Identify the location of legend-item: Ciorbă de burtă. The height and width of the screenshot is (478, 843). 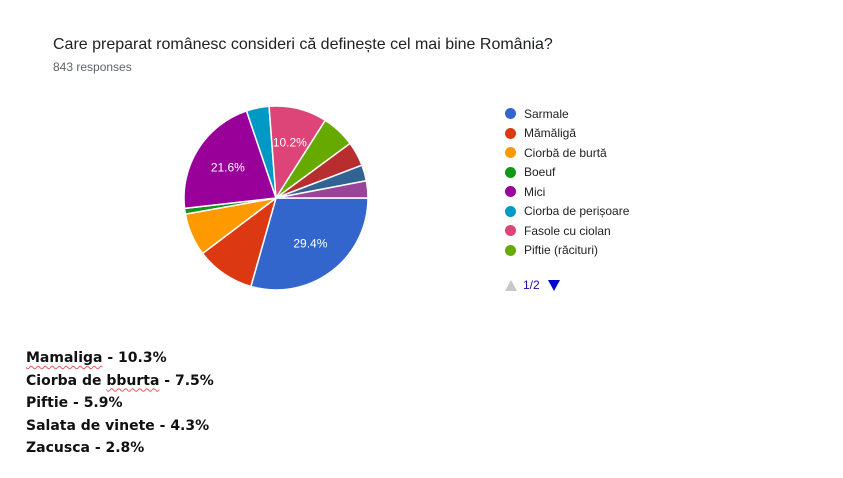
(567, 153).